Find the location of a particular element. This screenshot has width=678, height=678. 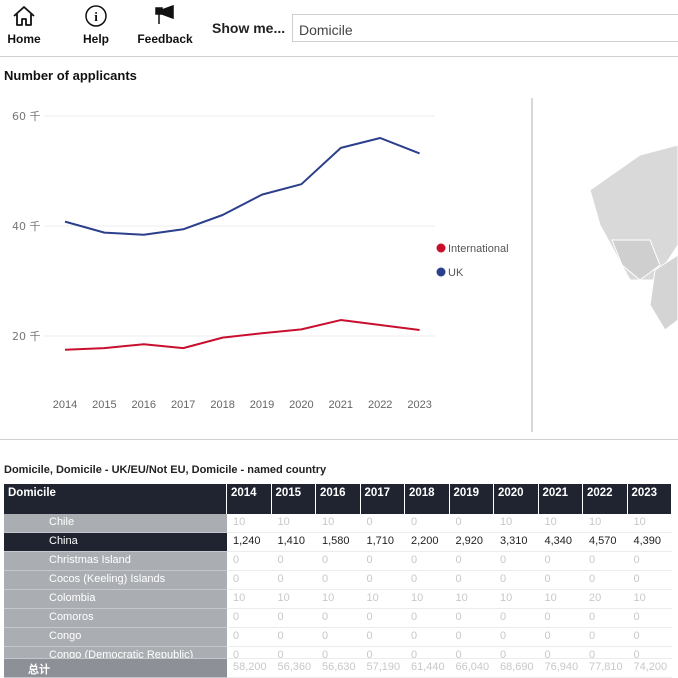

home-button: Home is located at coordinates (27, 25).